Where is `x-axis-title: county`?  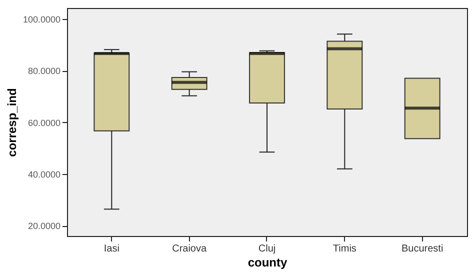 x-axis-title: county is located at coordinates (268, 263).